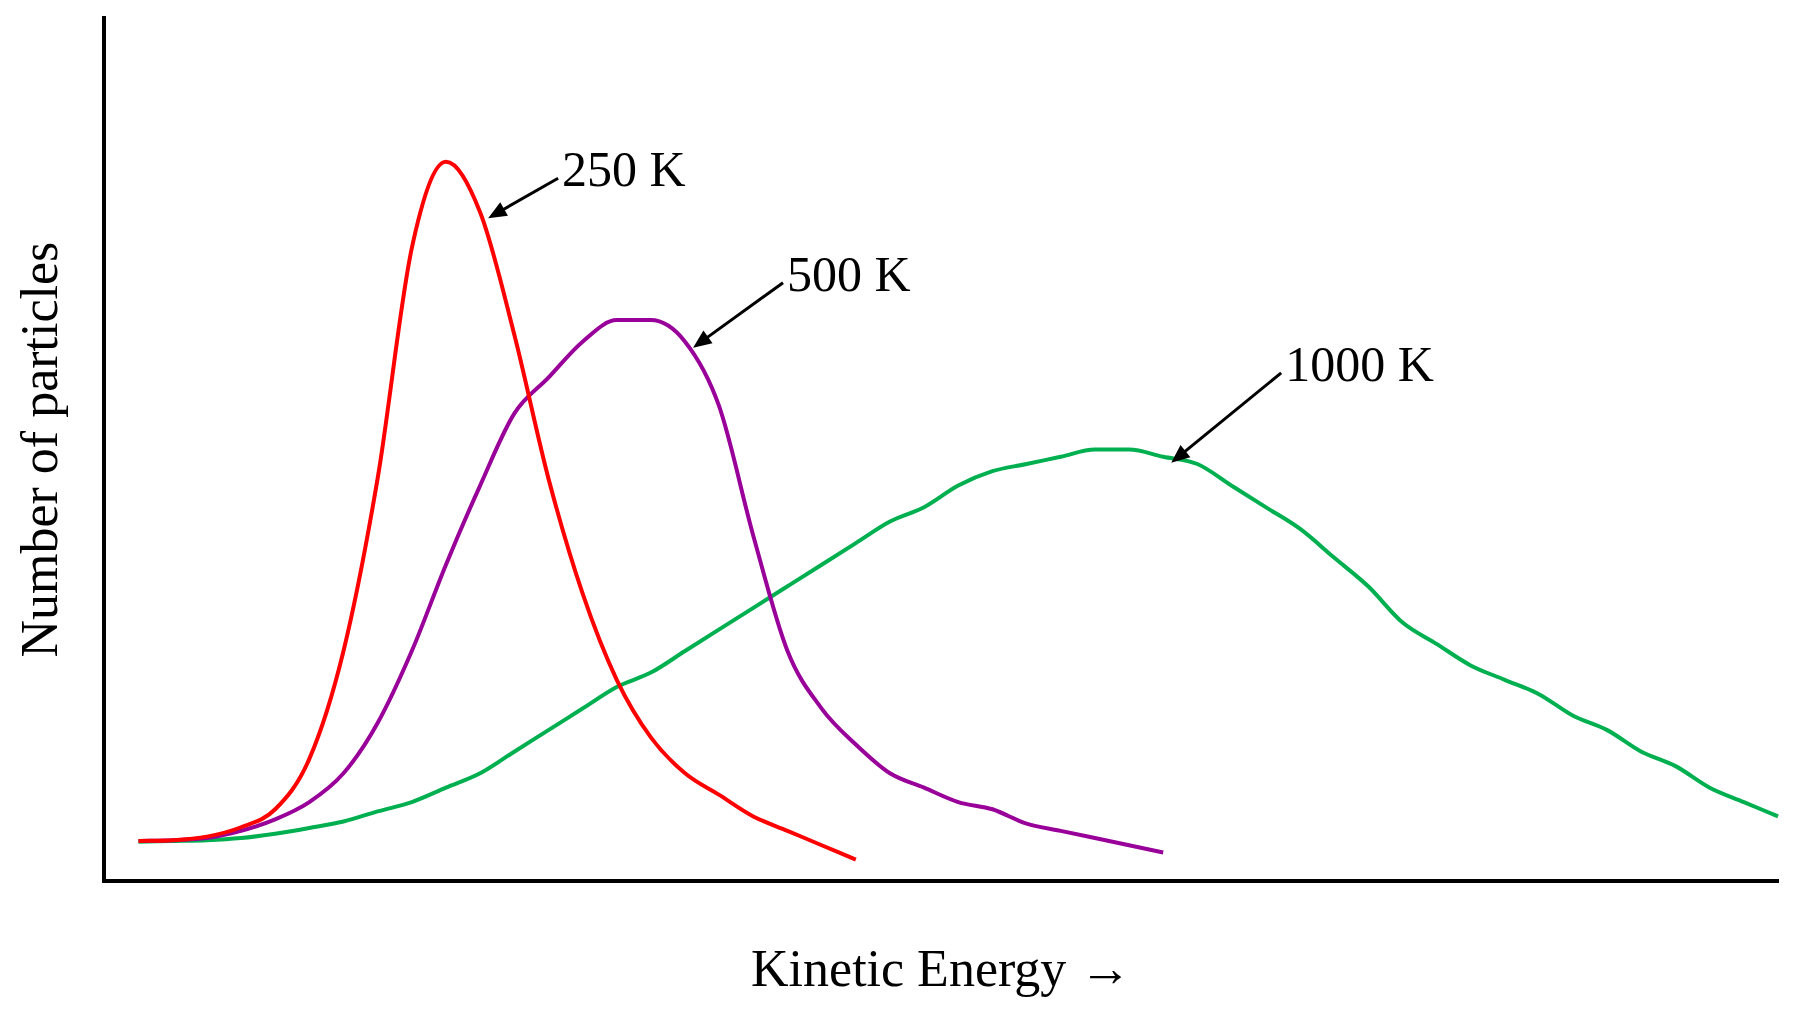  What do you see at coordinates (941, 969) in the screenshot?
I see `x-axis-title: Kinetic Energy →` at bounding box center [941, 969].